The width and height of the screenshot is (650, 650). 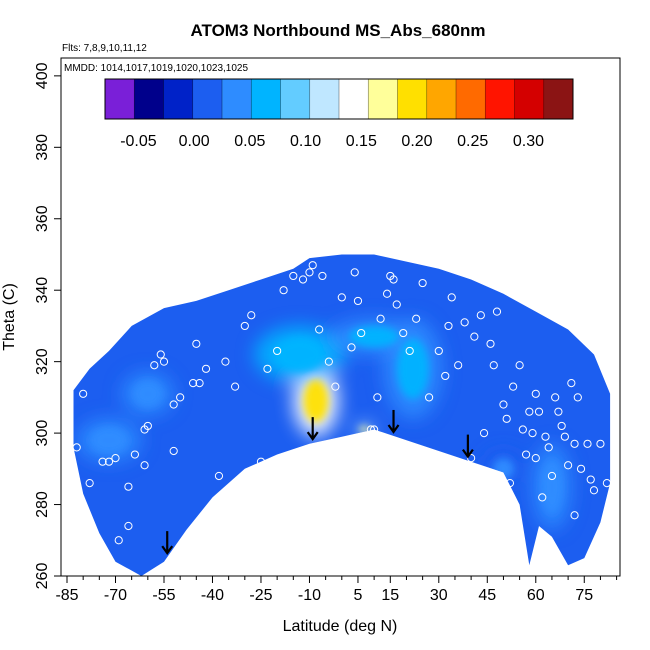 I want to click on flights-note: Flts: 7,8,9,10,11,12, so click(x=104, y=48).